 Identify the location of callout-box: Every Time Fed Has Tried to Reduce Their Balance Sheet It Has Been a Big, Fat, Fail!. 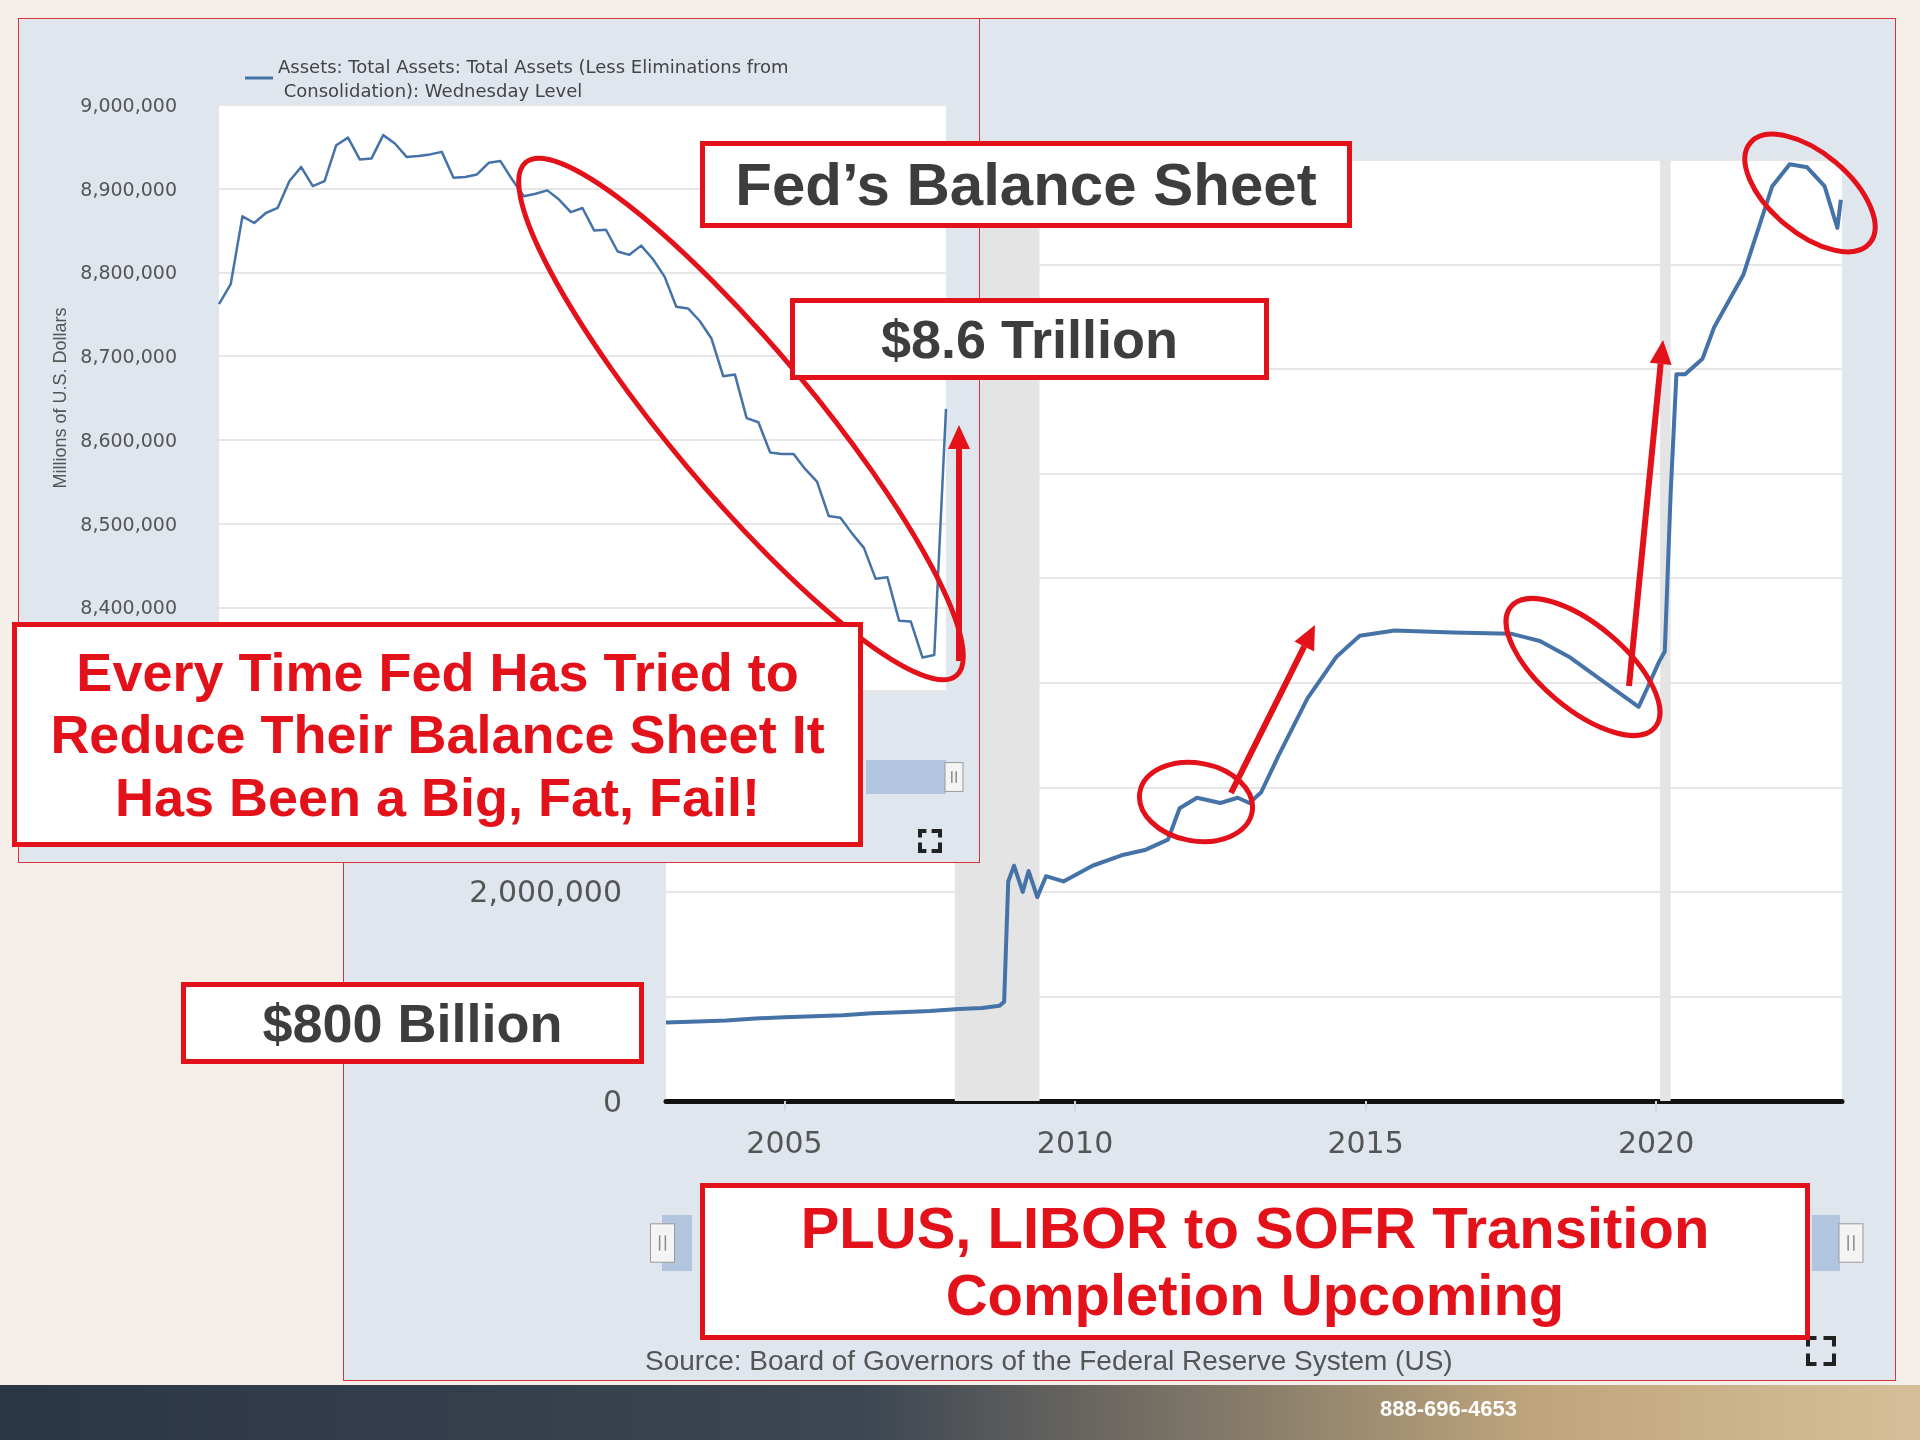
(437, 734).